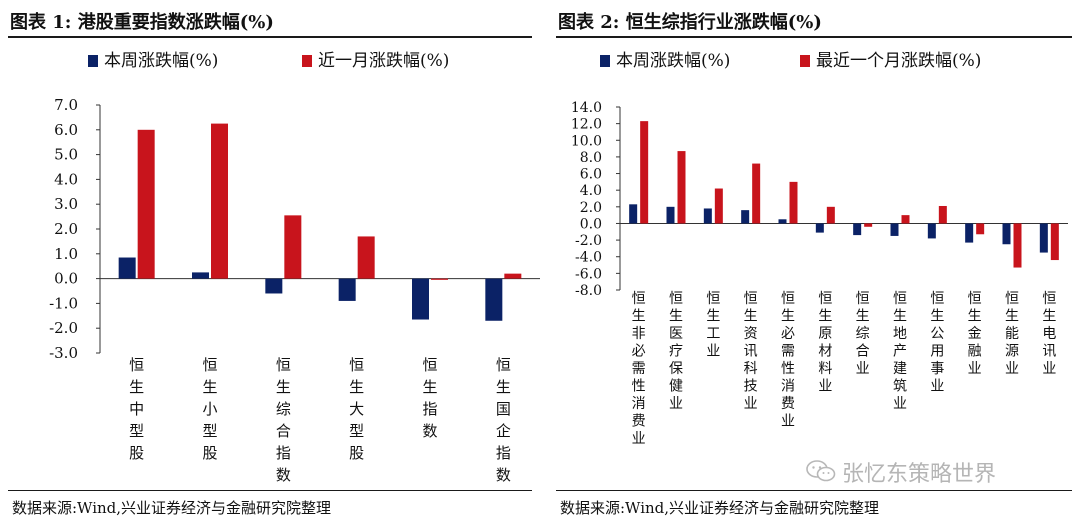  I want to click on x-category-label: 恒生综合业, so click(863, 334).